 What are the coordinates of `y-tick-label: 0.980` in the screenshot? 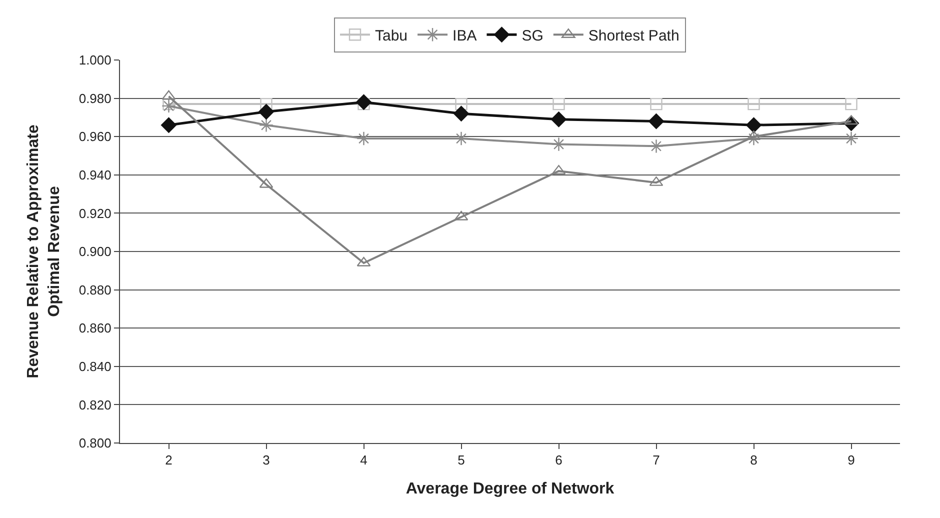 It's located at (95, 98).